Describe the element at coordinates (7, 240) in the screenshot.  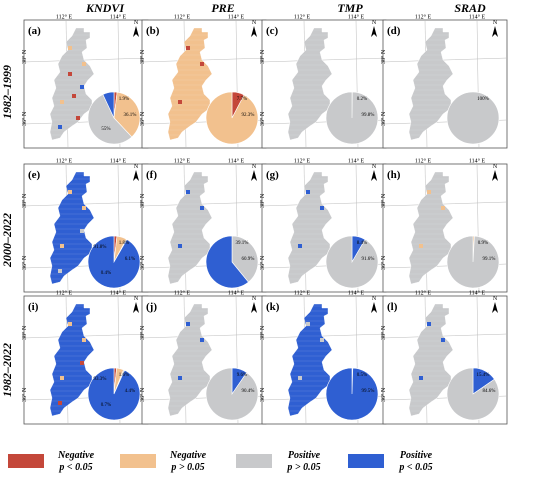
I see `row-header: 2000–2022` at that location.